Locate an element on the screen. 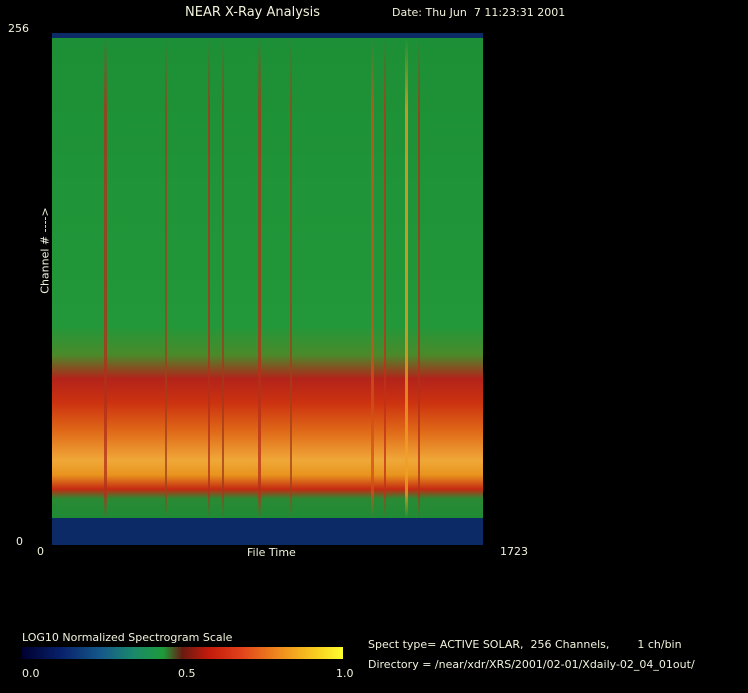 Image resolution: width=748 pixels, height=693 pixels. colorbar-tick: 1.0 is located at coordinates (345, 673).